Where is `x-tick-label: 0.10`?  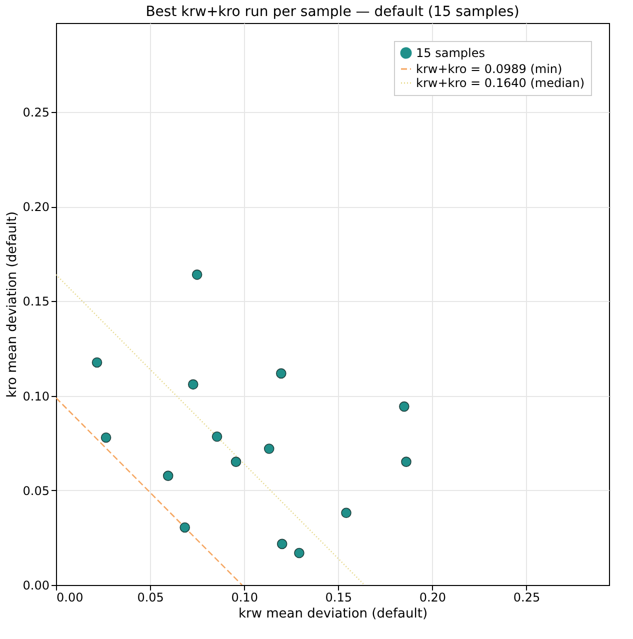 x-tick-label: 0.10 is located at coordinates (244, 597).